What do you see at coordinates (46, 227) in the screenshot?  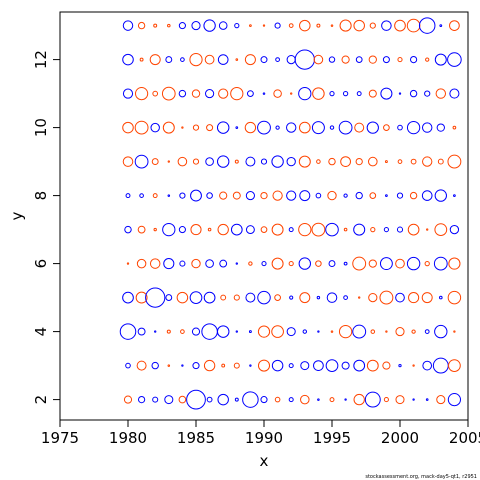 I see `y-axis: 2 4 6 8 10 12` at bounding box center [46, 227].